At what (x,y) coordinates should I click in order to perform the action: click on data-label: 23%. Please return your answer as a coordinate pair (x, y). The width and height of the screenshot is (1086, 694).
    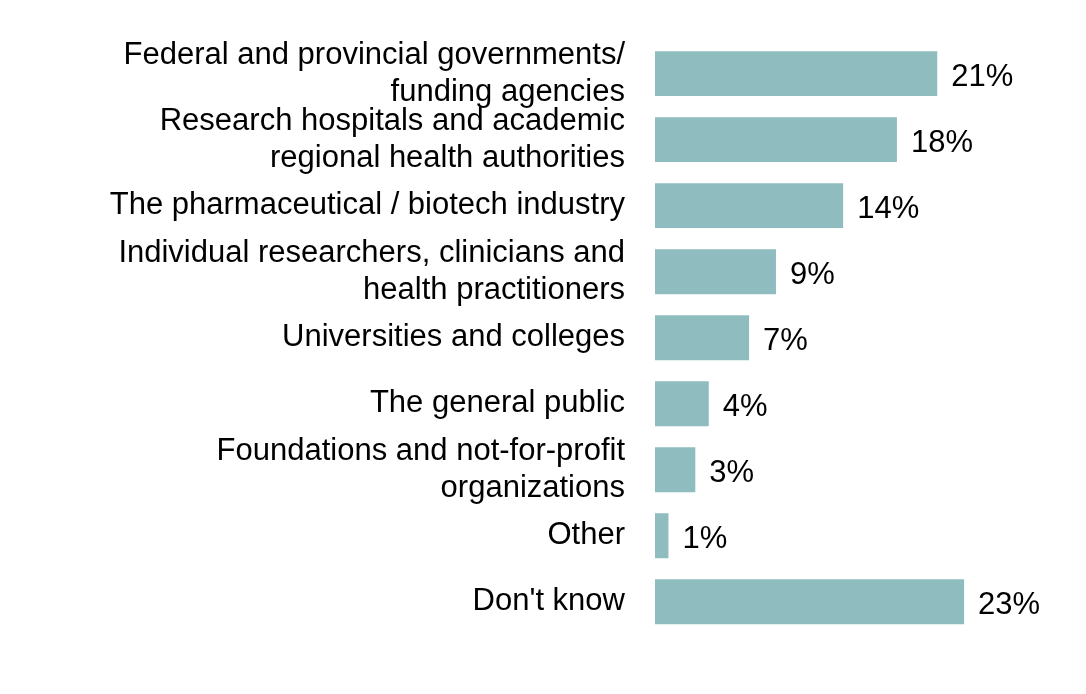
    Looking at the image, I should click on (1009, 604).